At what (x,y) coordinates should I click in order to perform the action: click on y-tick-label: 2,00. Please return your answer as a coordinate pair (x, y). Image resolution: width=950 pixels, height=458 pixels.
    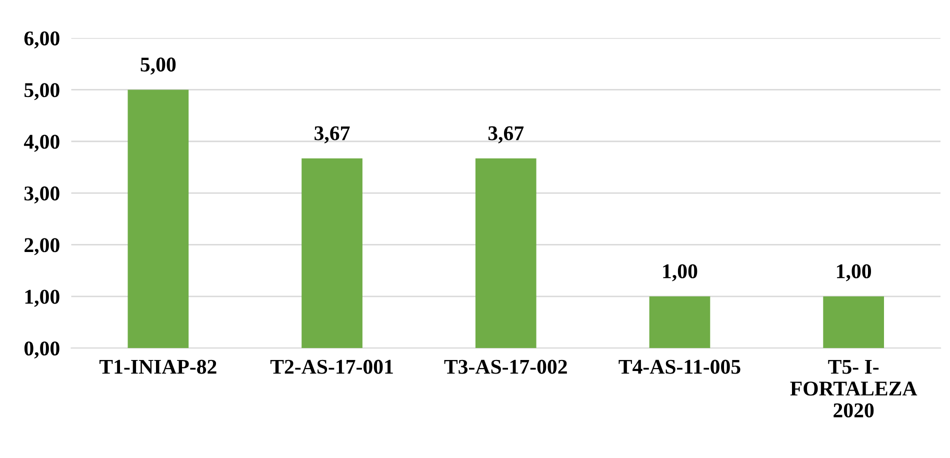
    Looking at the image, I should click on (42, 247).